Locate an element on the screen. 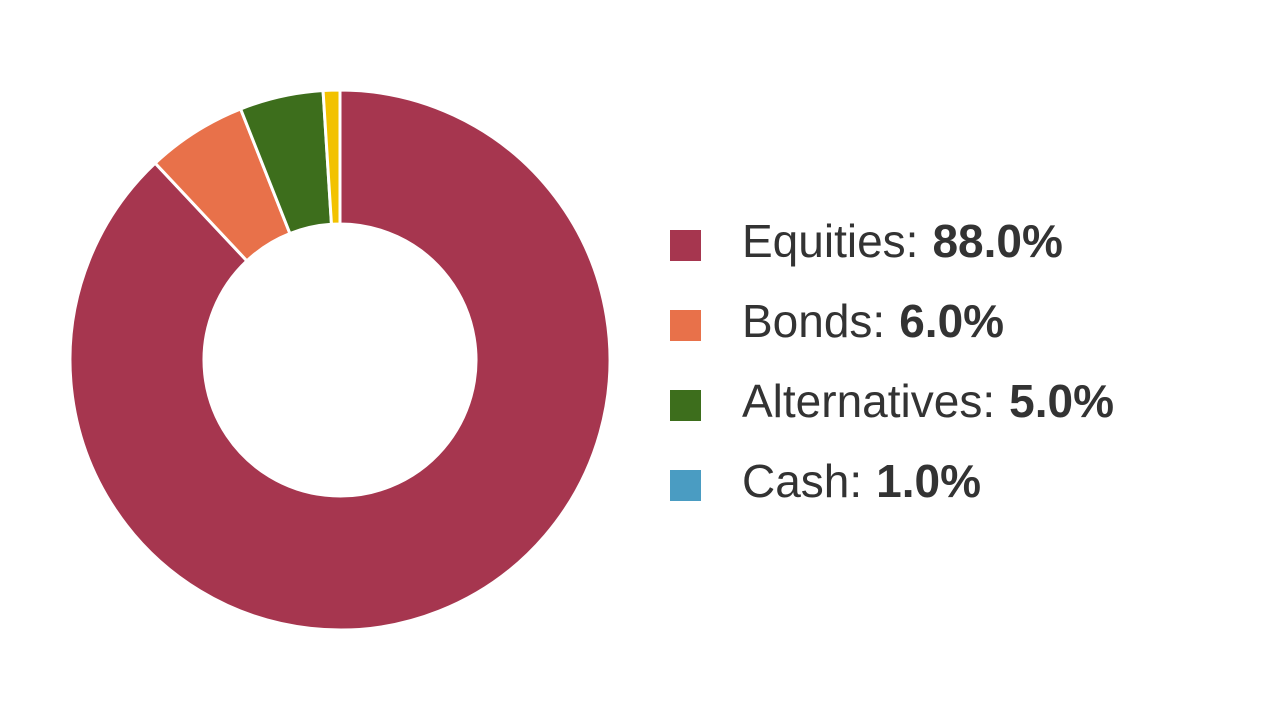  legend-value: 5.0% is located at coordinates (1061, 401).